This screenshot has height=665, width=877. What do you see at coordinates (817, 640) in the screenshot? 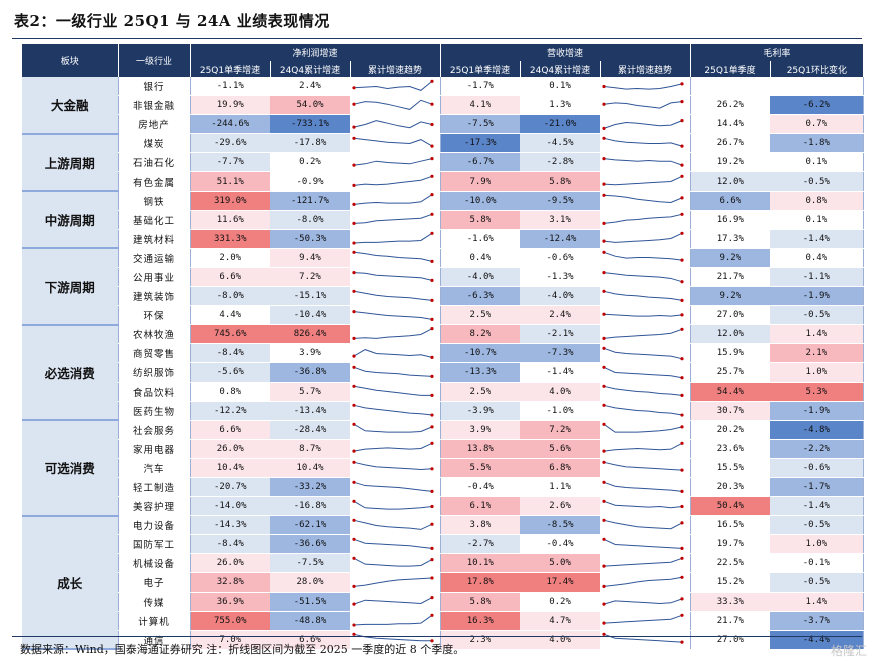
I see `gross-margin-change: -4.4%` at bounding box center [817, 640].